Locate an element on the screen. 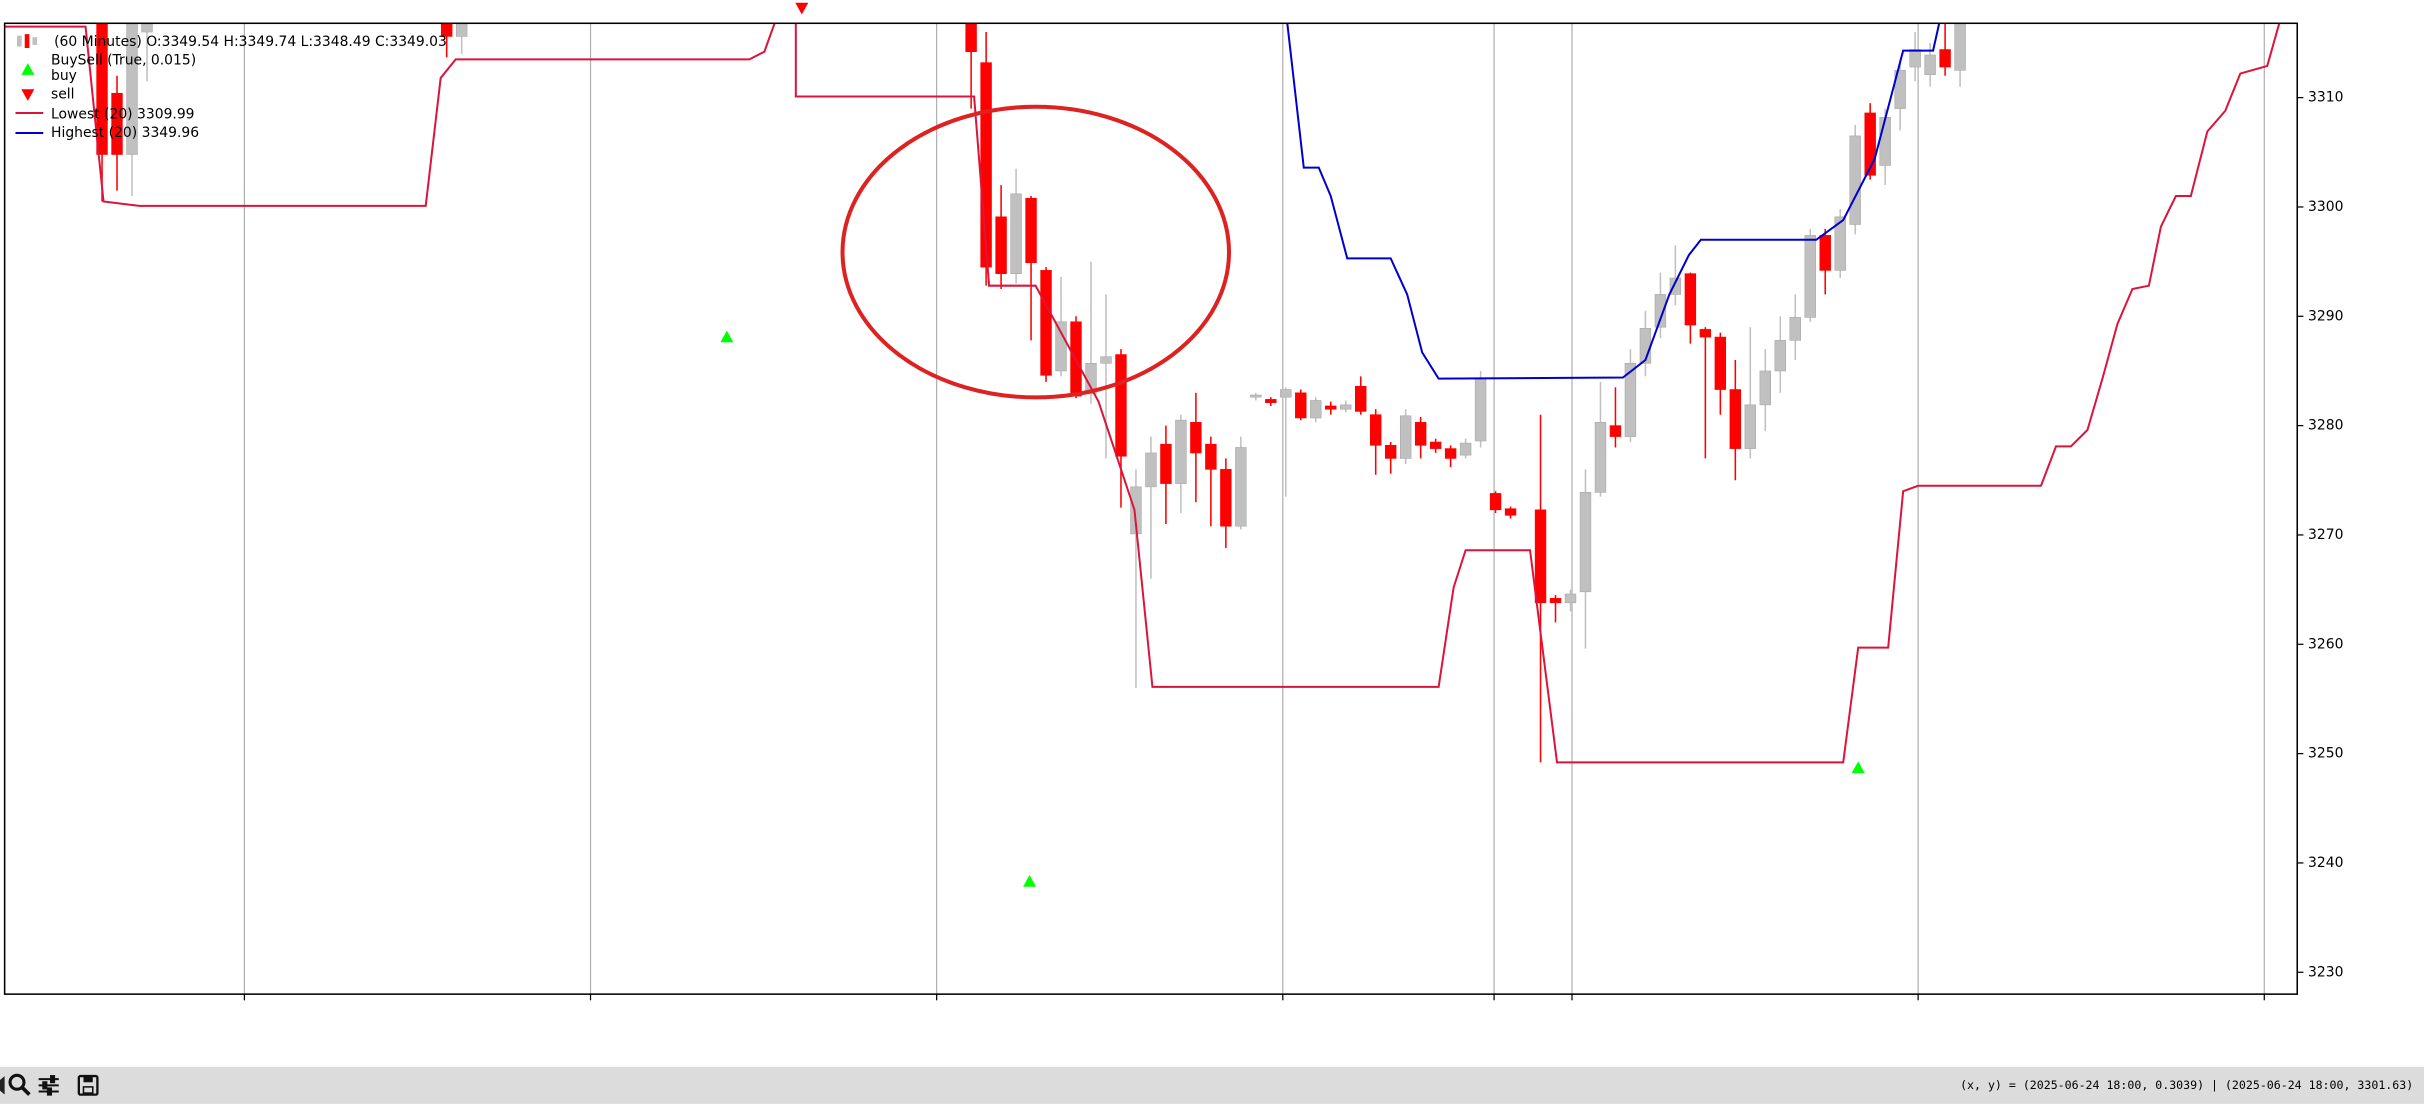  zoom-button is located at coordinates (19, 1084).